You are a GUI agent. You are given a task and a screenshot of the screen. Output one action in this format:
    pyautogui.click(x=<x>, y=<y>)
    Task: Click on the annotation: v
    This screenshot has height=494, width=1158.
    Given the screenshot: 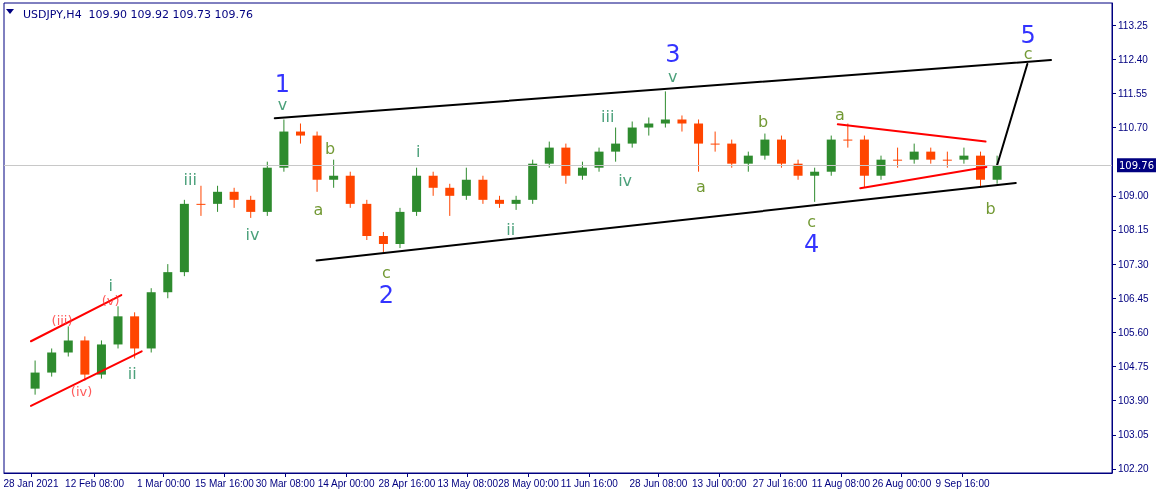 What is the action you would take?
    pyautogui.click(x=673, y=76)
    